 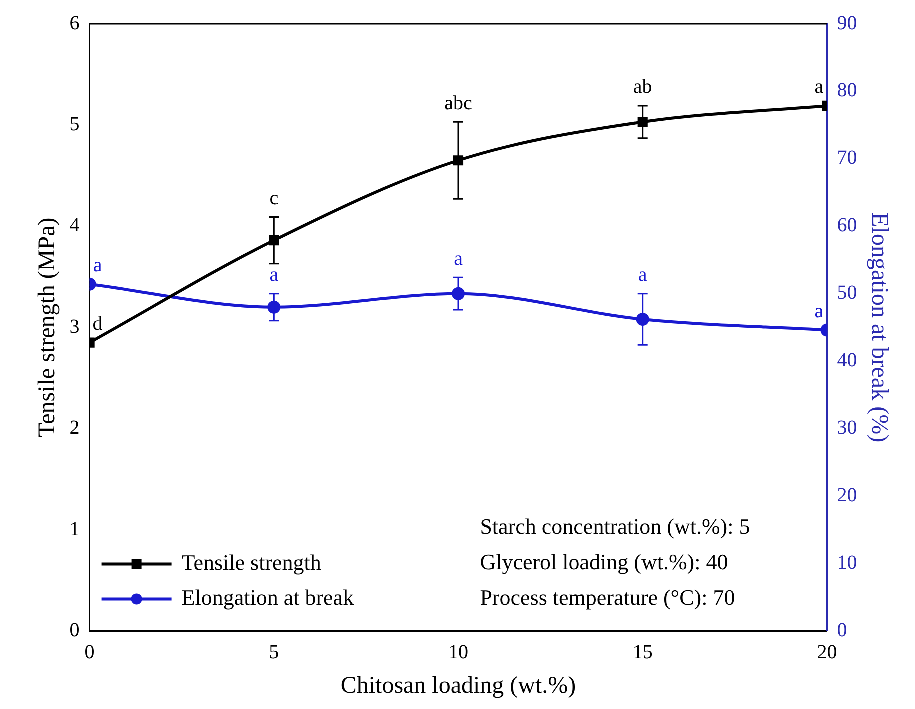 What do you see at coordinates (274, 199) in the screenshot?
I see `data-label: c` at bounding box center [274, 199].